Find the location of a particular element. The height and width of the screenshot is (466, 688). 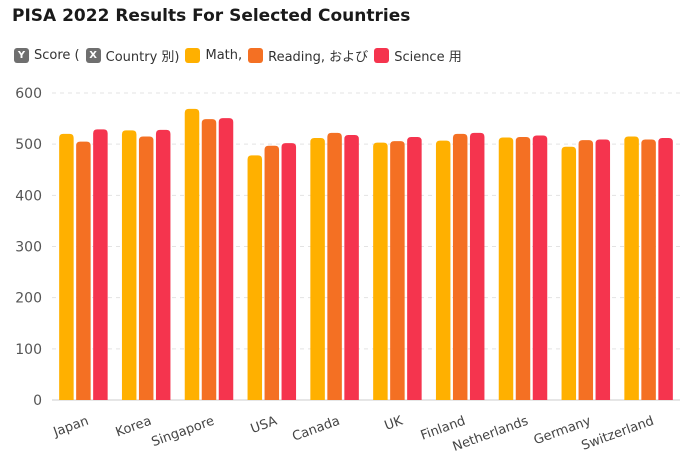

y-axis-marker-icon: Y is located at coordinates (21, 55).